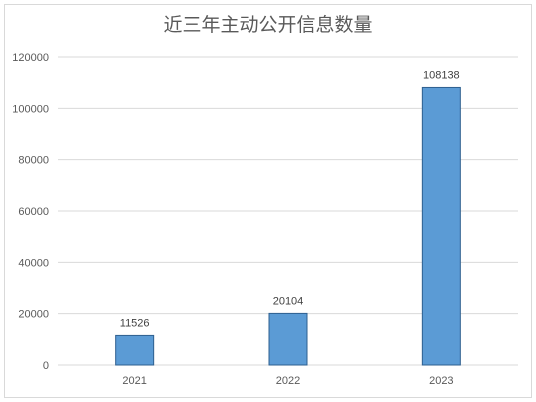  What do you see at coordinates (441, 75) in the screenshot?
I see `data-label-2023: 108138` at bounding box center [441, 75].